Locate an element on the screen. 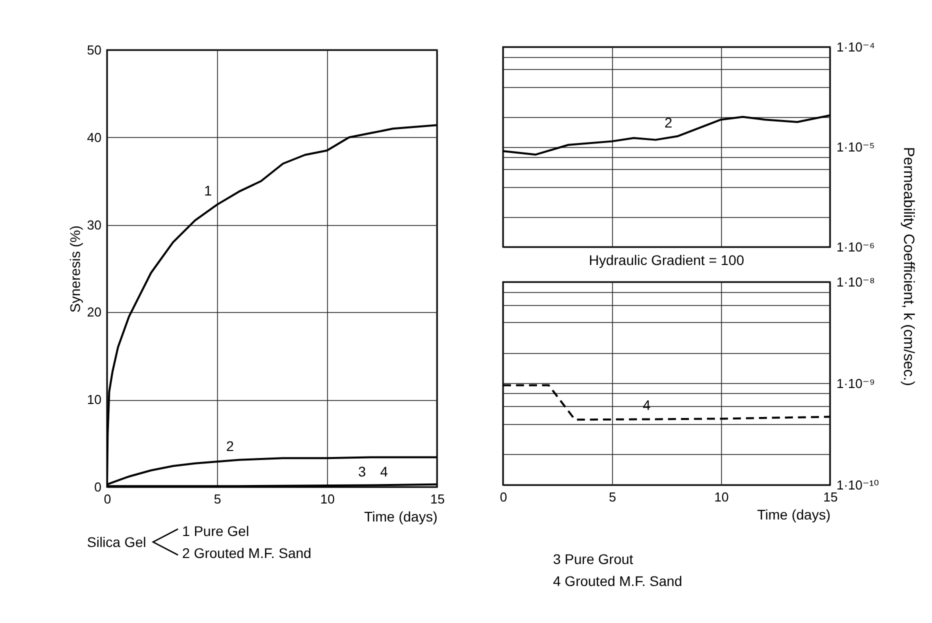  chart-title: Hydraulic Gradient = 100 is located at coordinates (666, 260).